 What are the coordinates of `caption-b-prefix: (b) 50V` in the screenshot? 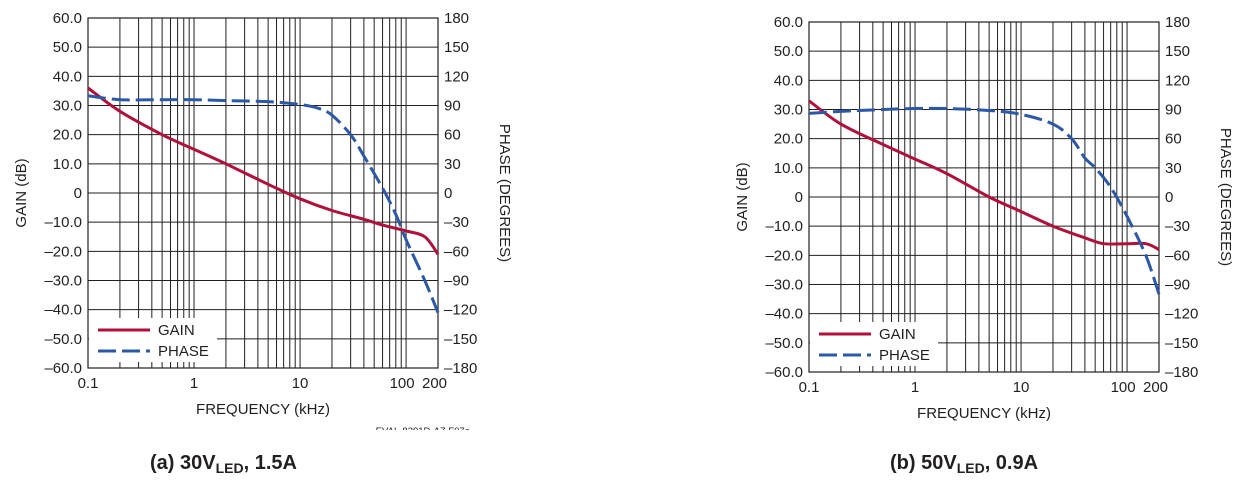 It's located at (923, 463).